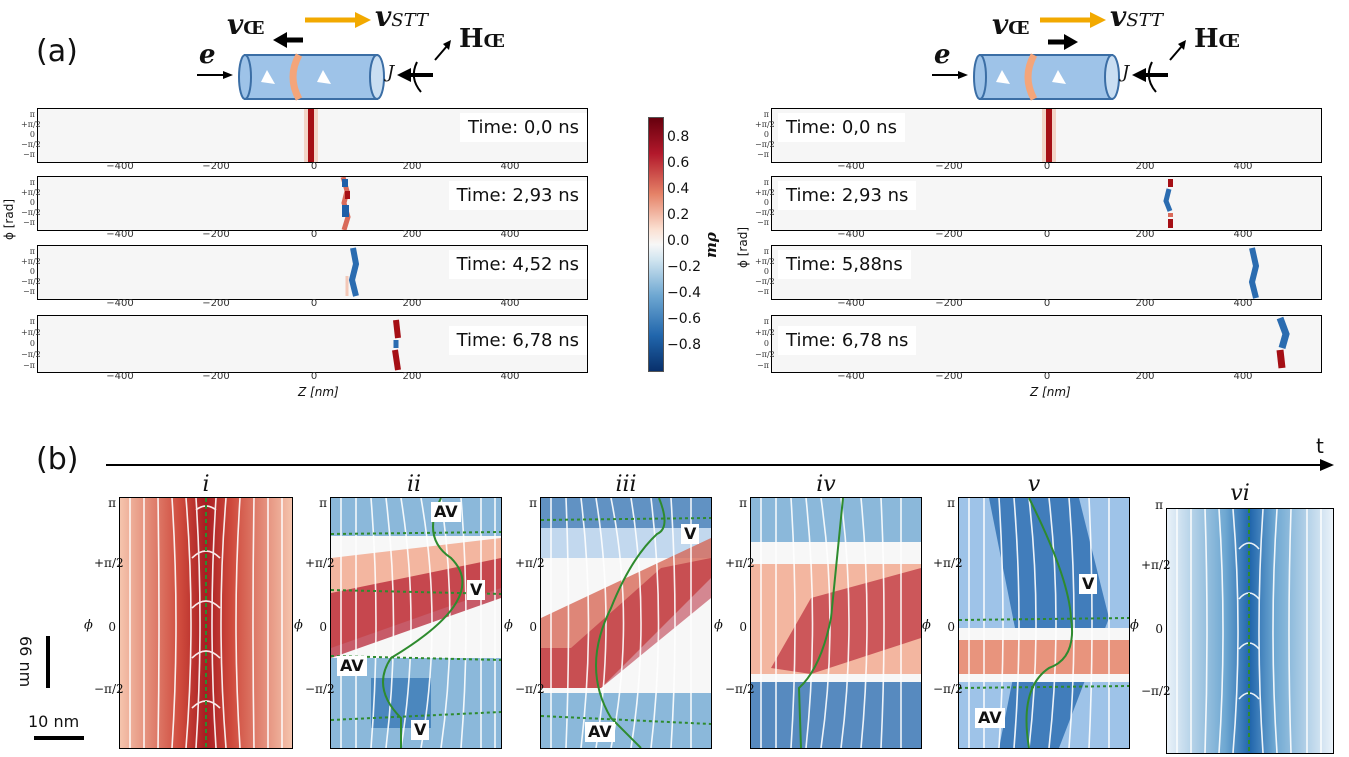 The width and height of the screenshot is (1349, 757). Describe the element at coordinates (1046, 203) in the screenshot. I see `right-strip-2: Time: 2,93 ns` at that location.